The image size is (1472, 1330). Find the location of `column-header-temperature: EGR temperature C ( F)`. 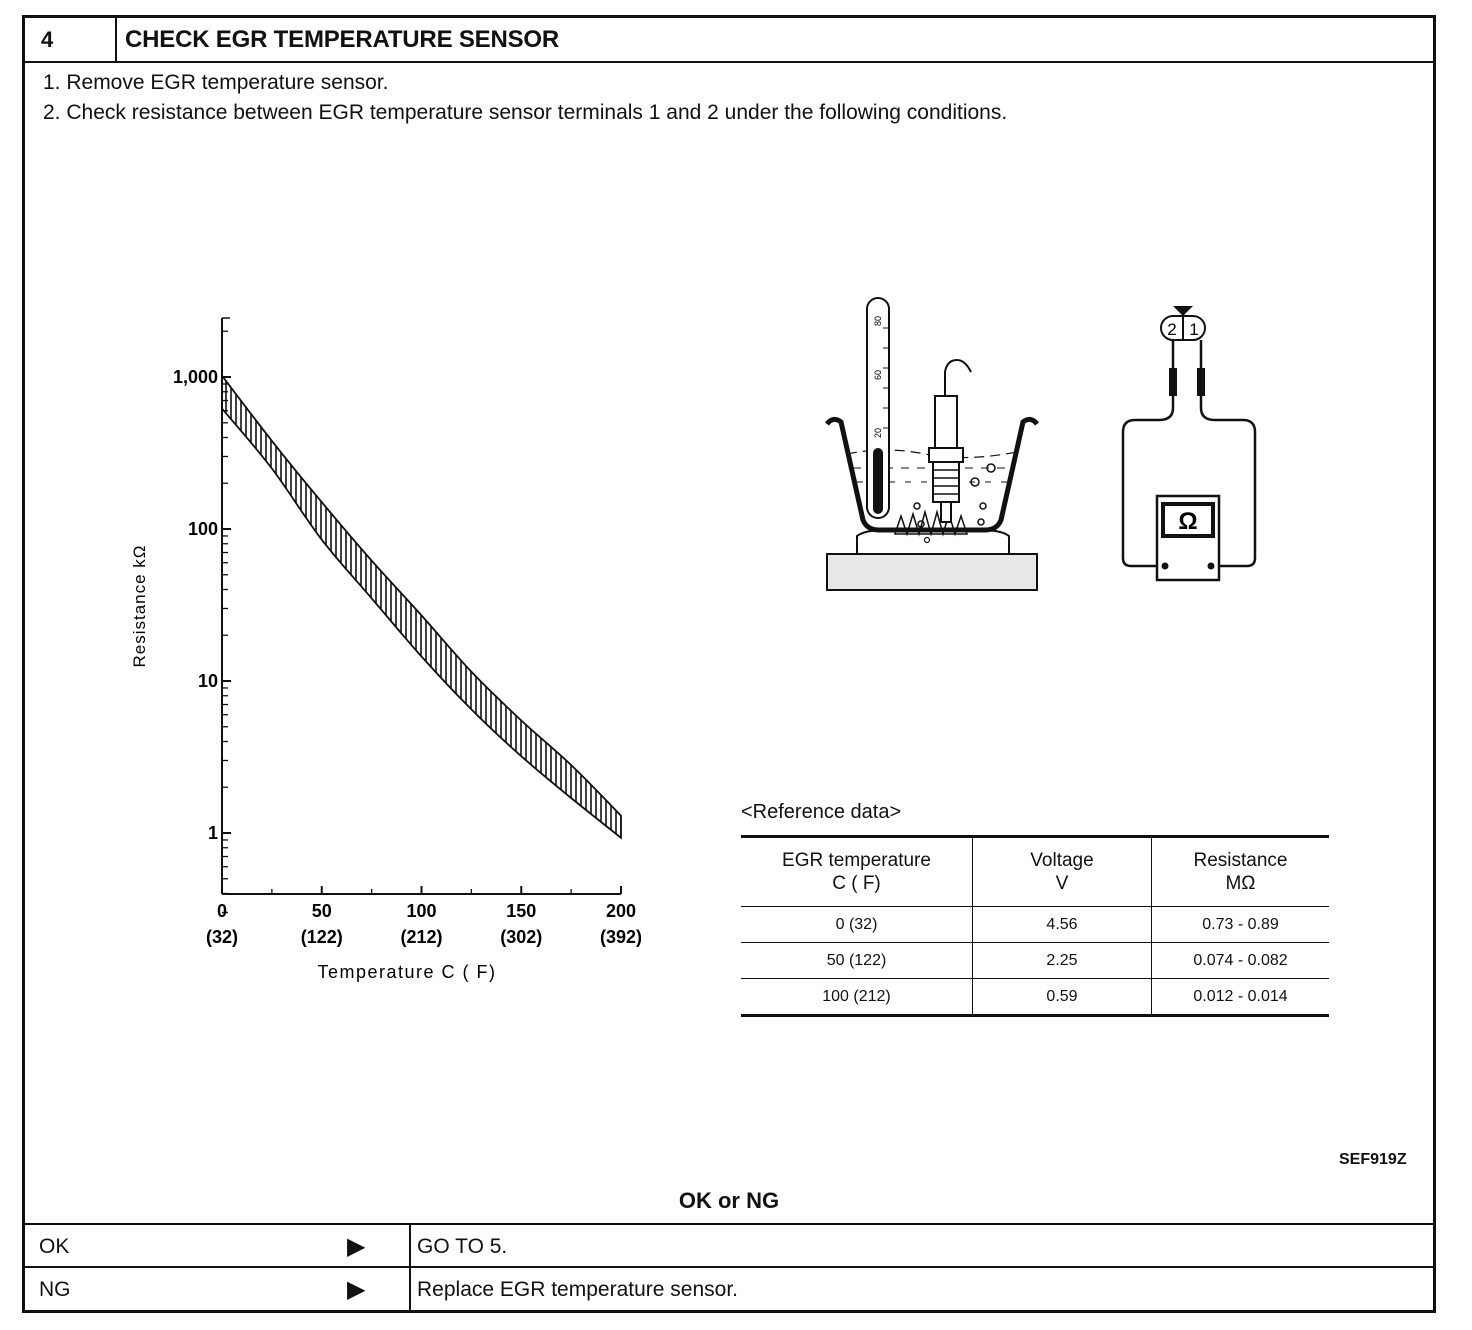

column-header-temperature: EGR temperature C ( F) is located at coordinates (857, 871).